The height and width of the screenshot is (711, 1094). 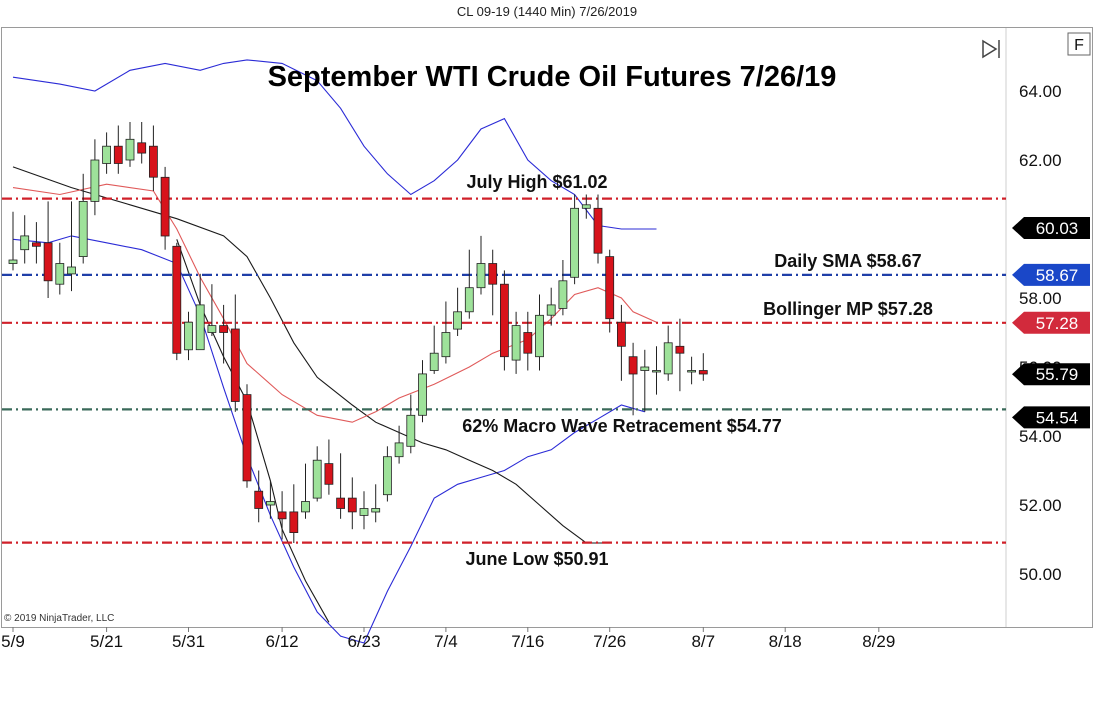 I want to click on svg-text: F, so click(x=1079, y=45).